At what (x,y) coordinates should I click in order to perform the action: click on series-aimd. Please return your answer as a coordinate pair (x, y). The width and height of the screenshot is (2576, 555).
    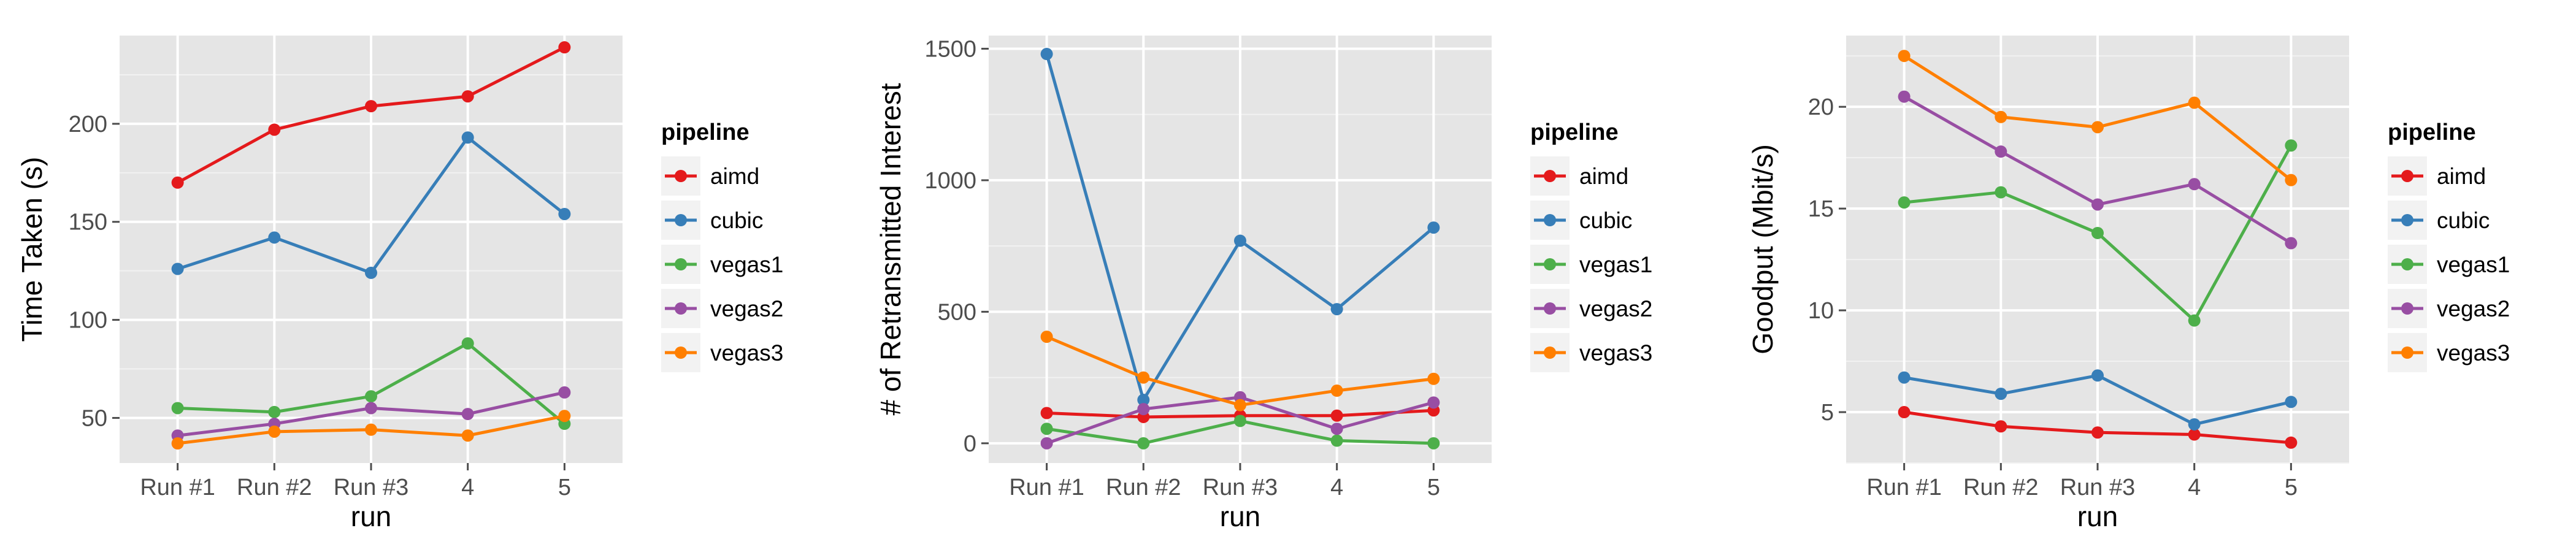
    Looking at the image, I should click on (2098, 427).